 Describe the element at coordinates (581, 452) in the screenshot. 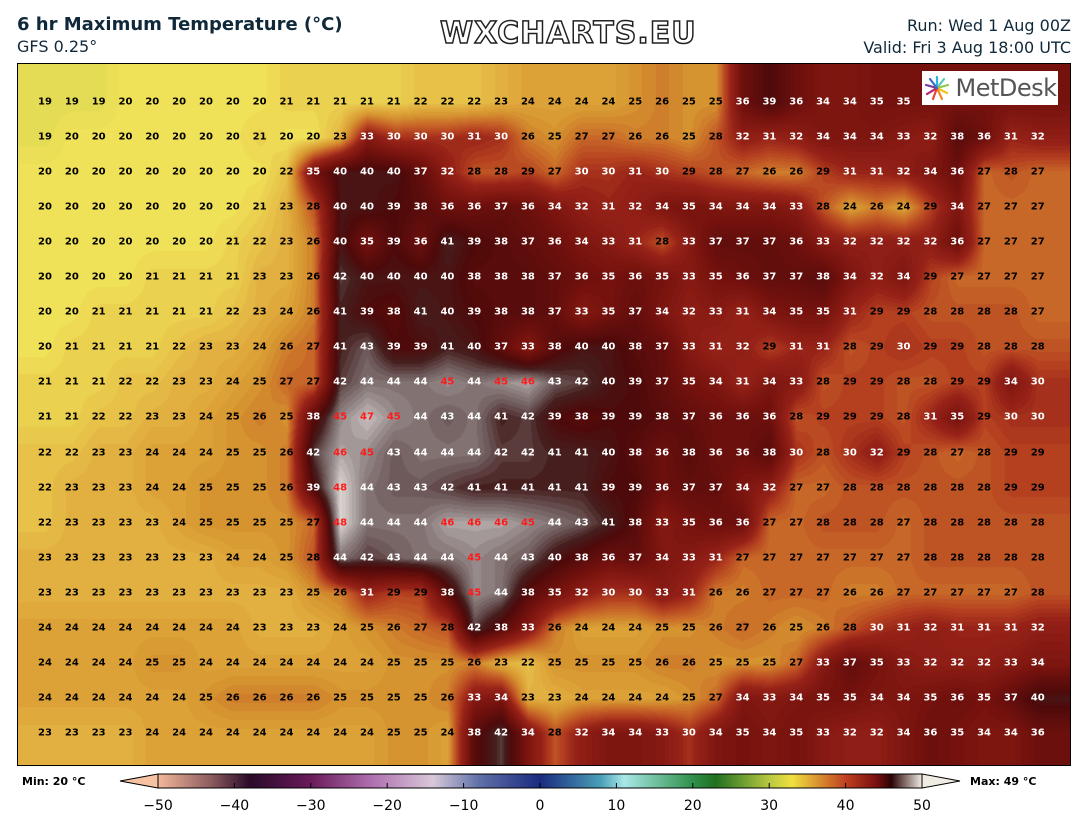

I see `temperature-value: 41` at that location.